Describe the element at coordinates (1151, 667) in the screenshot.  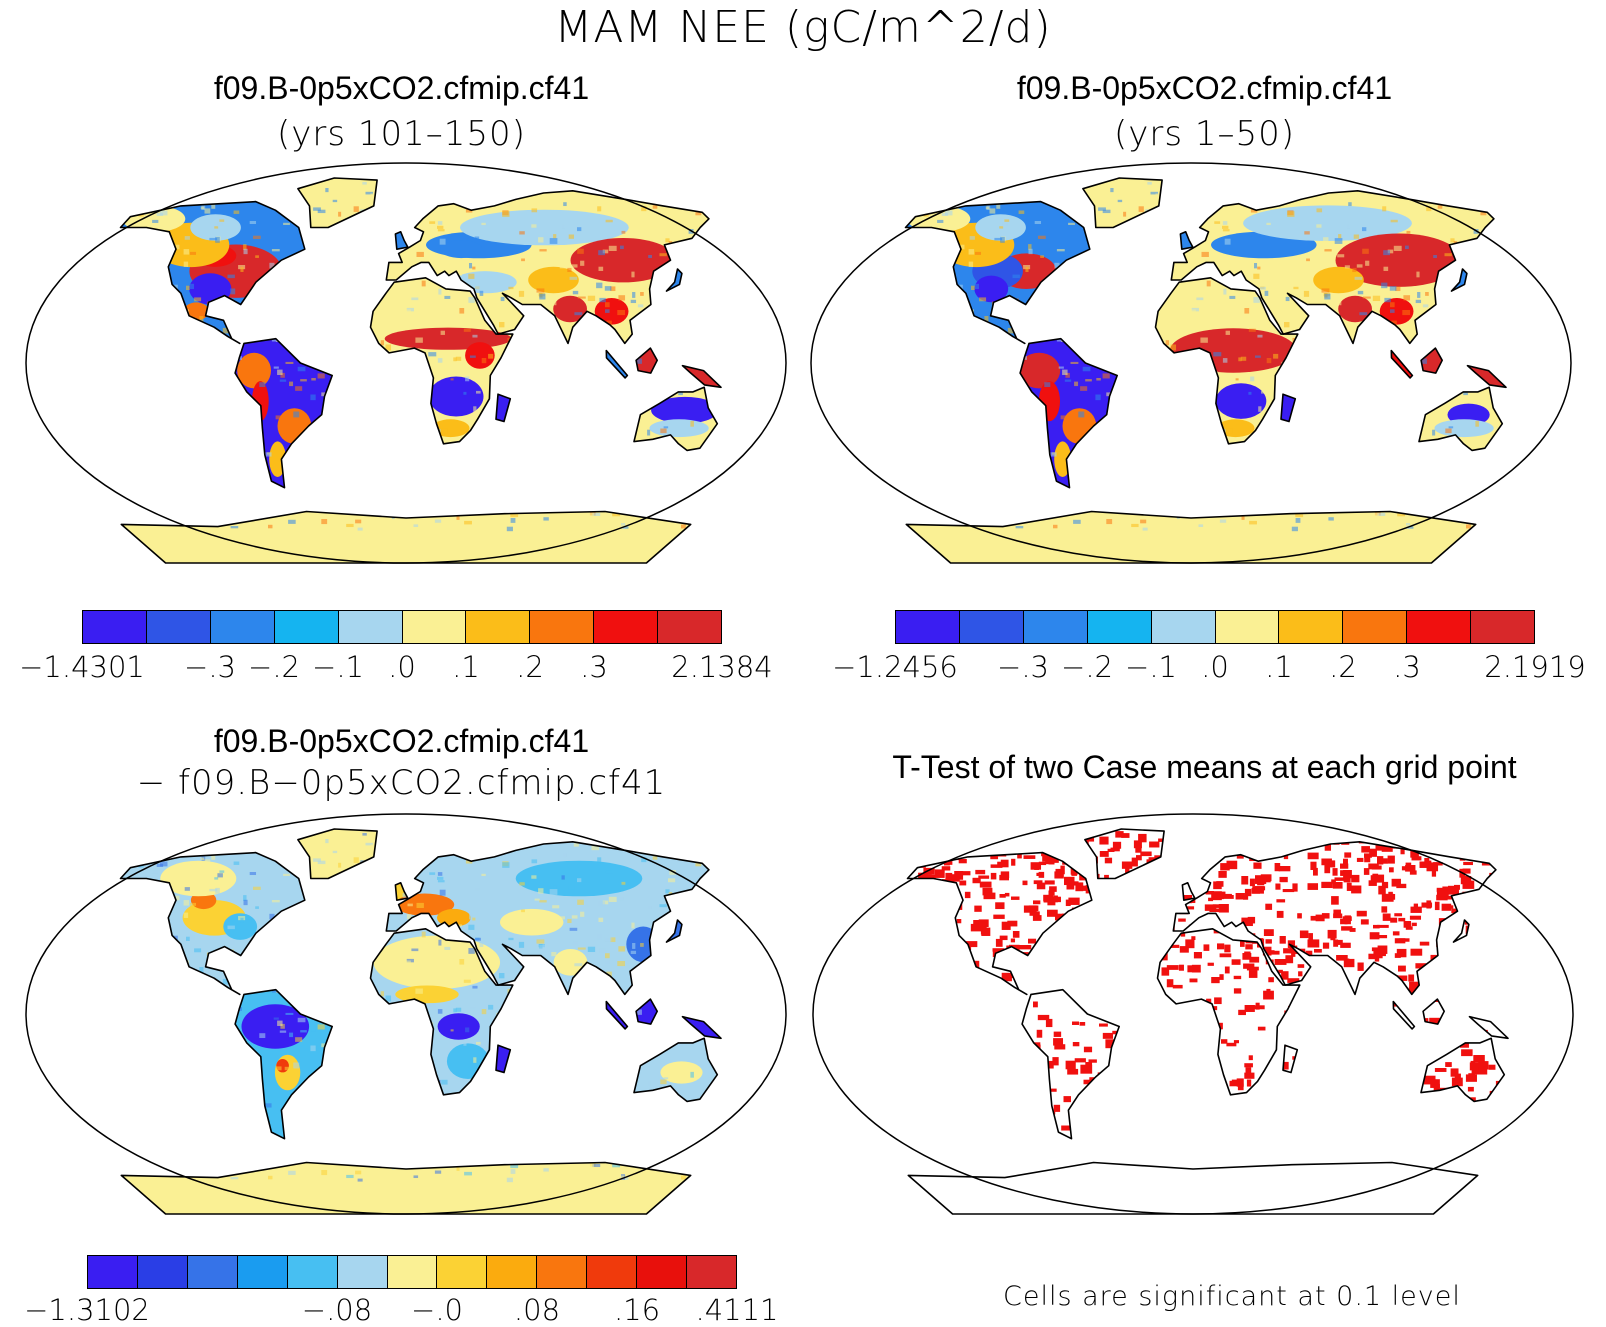
I see `colorbar-tick-label: −.1` at that location.